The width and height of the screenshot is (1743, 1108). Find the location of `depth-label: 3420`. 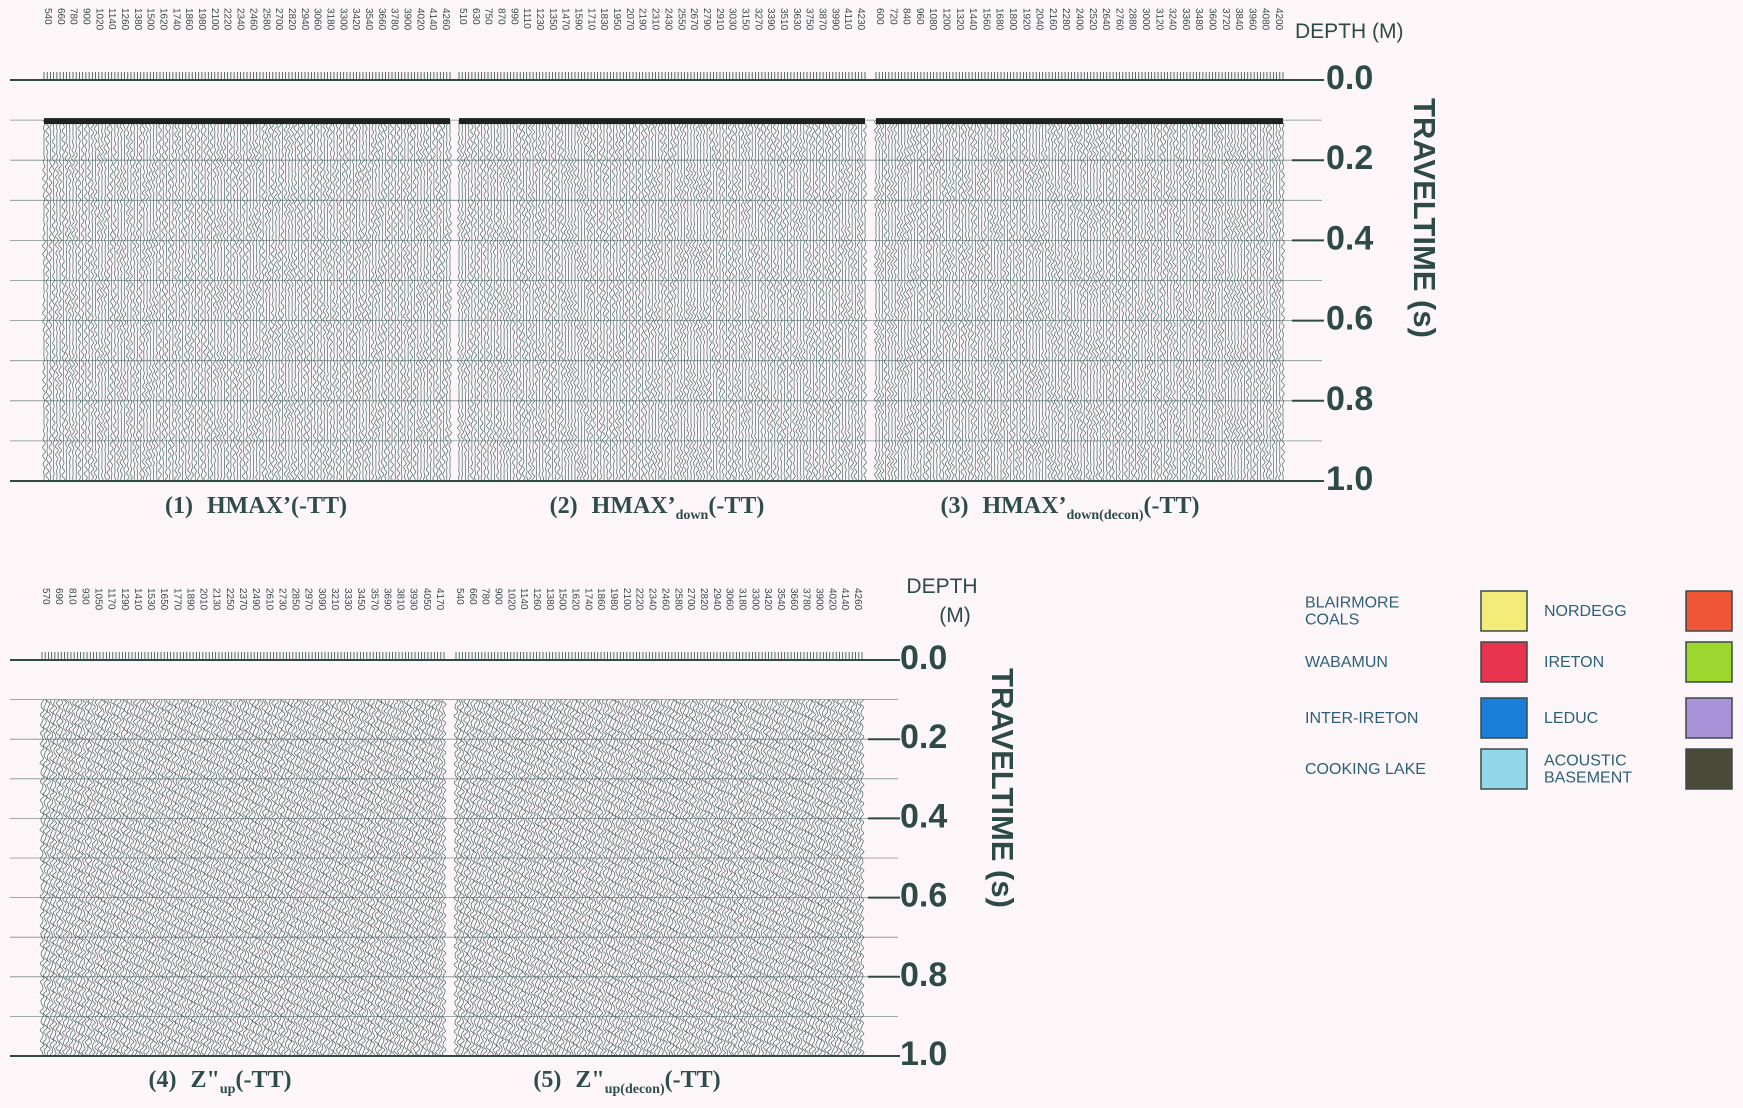

depth-label: 3420 is located at coordinates (767, 599).